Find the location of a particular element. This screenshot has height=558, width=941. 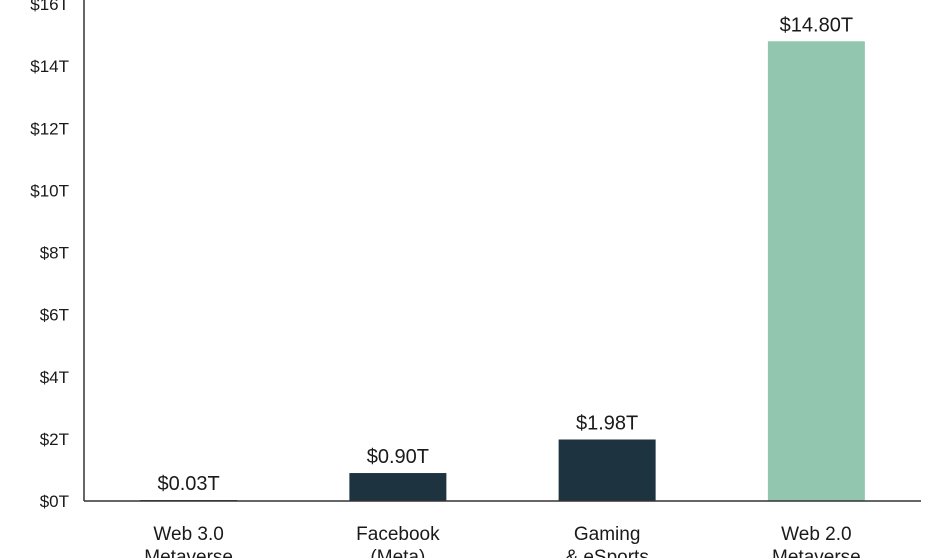

value-label: $1.98T is located at coordinates (607, 423).